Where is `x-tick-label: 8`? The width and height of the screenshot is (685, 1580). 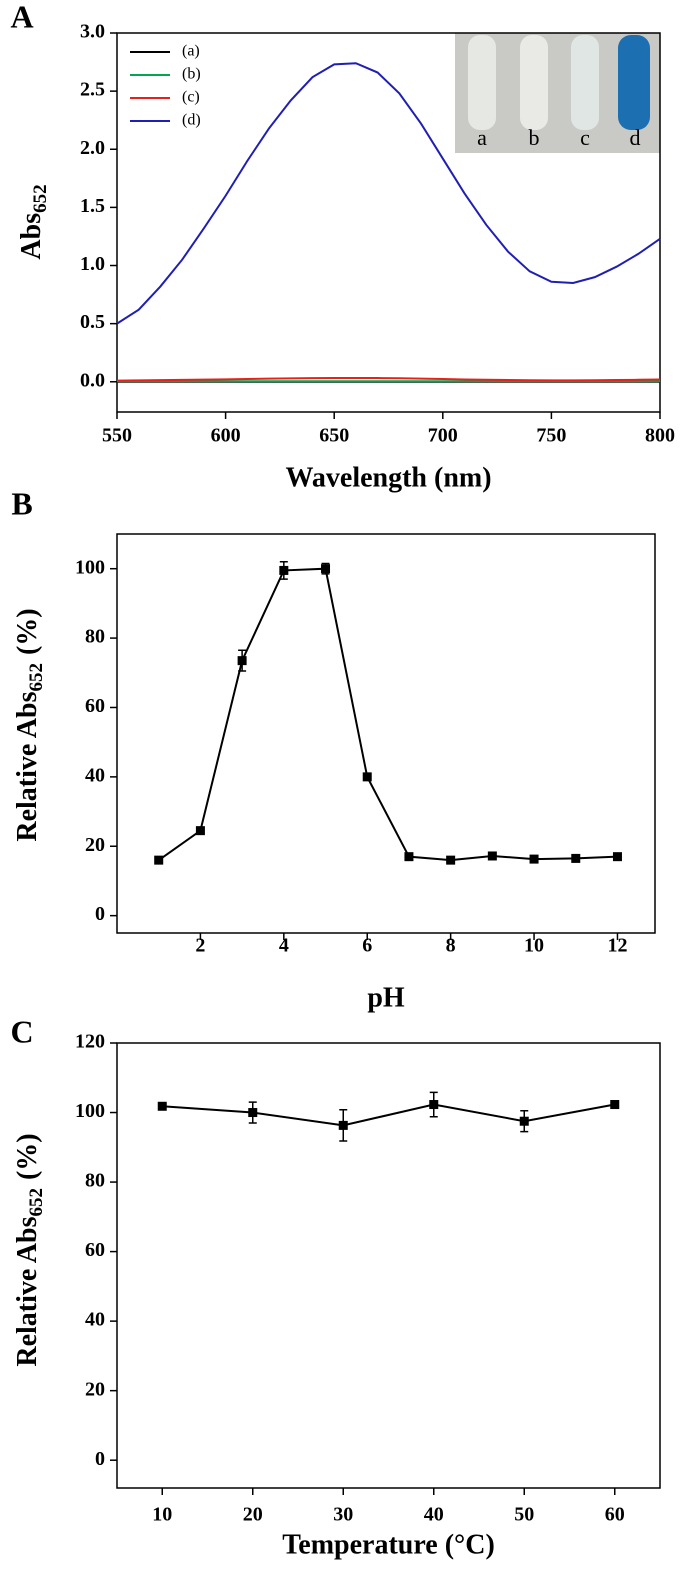
x-tick-label: 8 is located at coordinates (451, 946).